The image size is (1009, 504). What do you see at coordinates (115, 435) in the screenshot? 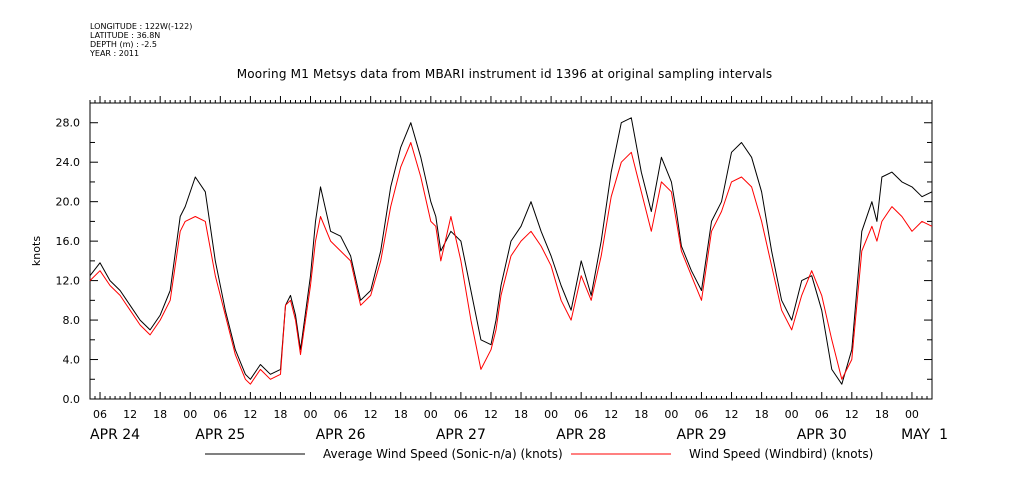
I see `date-label: APR 24` at bounding box center [115, 435].